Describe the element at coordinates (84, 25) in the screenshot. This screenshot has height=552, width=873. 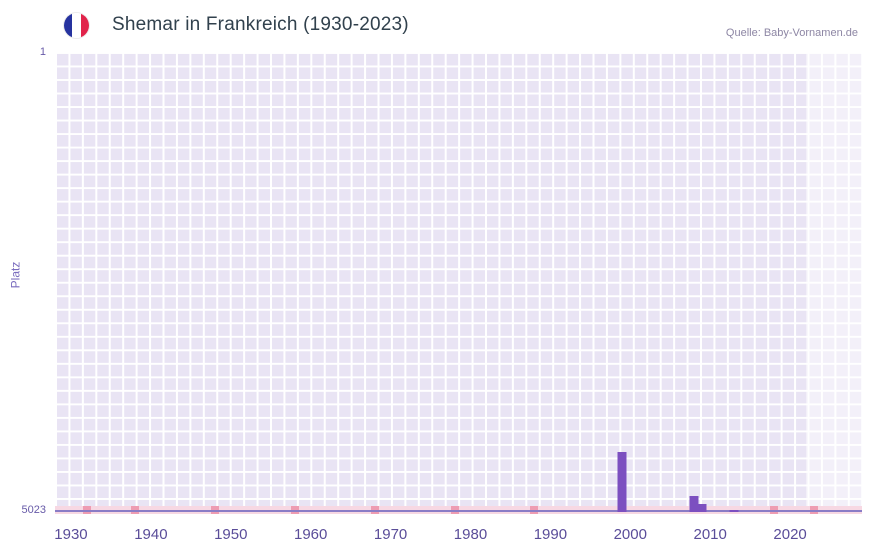
I see `flag-stripe-red` at that location.